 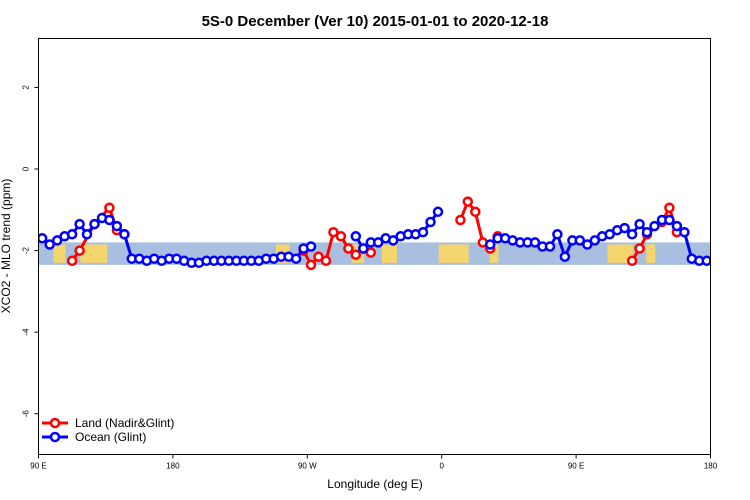 I want to click on legend-entry-land: Land (Nadir&Glint), so click(x=108, y=423).